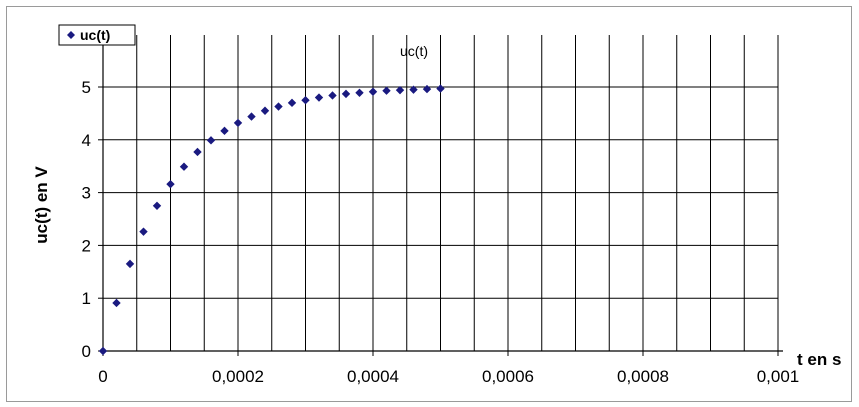  I want to click on x-tick-label: 0,0006, so click(508, 376).